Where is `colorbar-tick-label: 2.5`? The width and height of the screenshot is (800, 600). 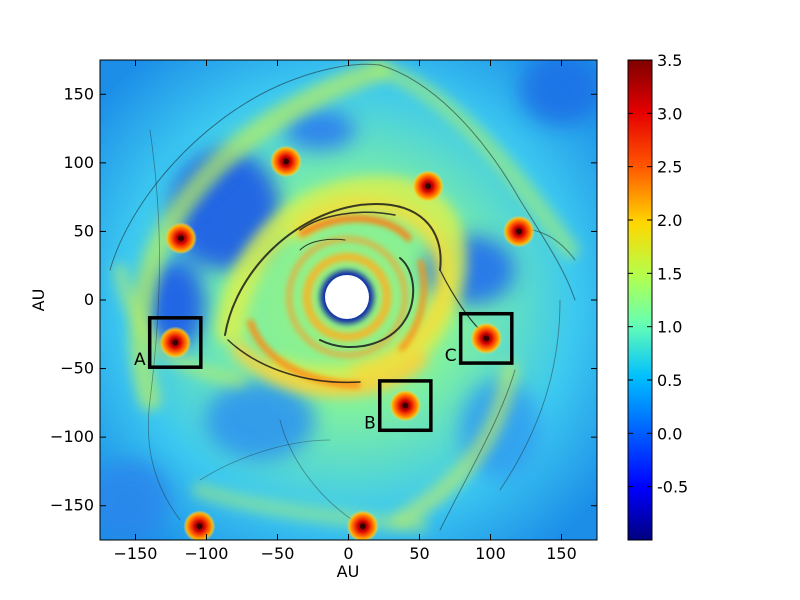
colorbar-tick-label: 2.5 is located at coordinates (669, 167).